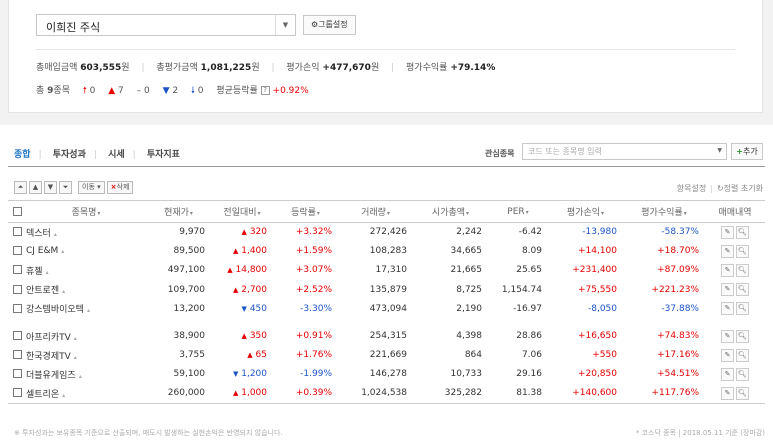 Image resolution: width=773 pixels, height=441 pixels. I want to click on volume-cell: 473,094, so click(388, 308).